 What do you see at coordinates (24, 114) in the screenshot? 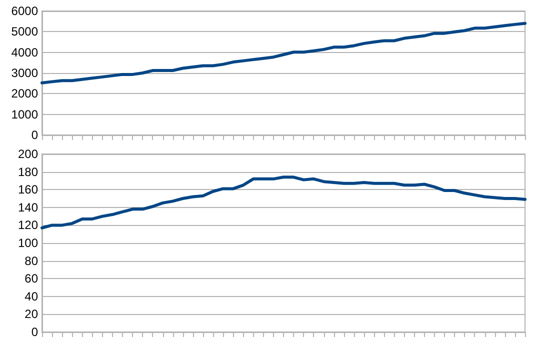
I see `y-tick-label: 1000` at bounding box center [24, 114].